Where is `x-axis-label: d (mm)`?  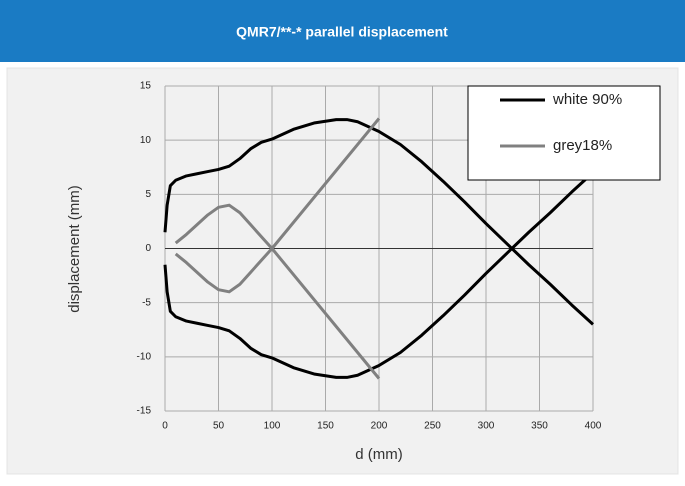
x-axis-label: d (mm) is located at coordinates (379, 454).